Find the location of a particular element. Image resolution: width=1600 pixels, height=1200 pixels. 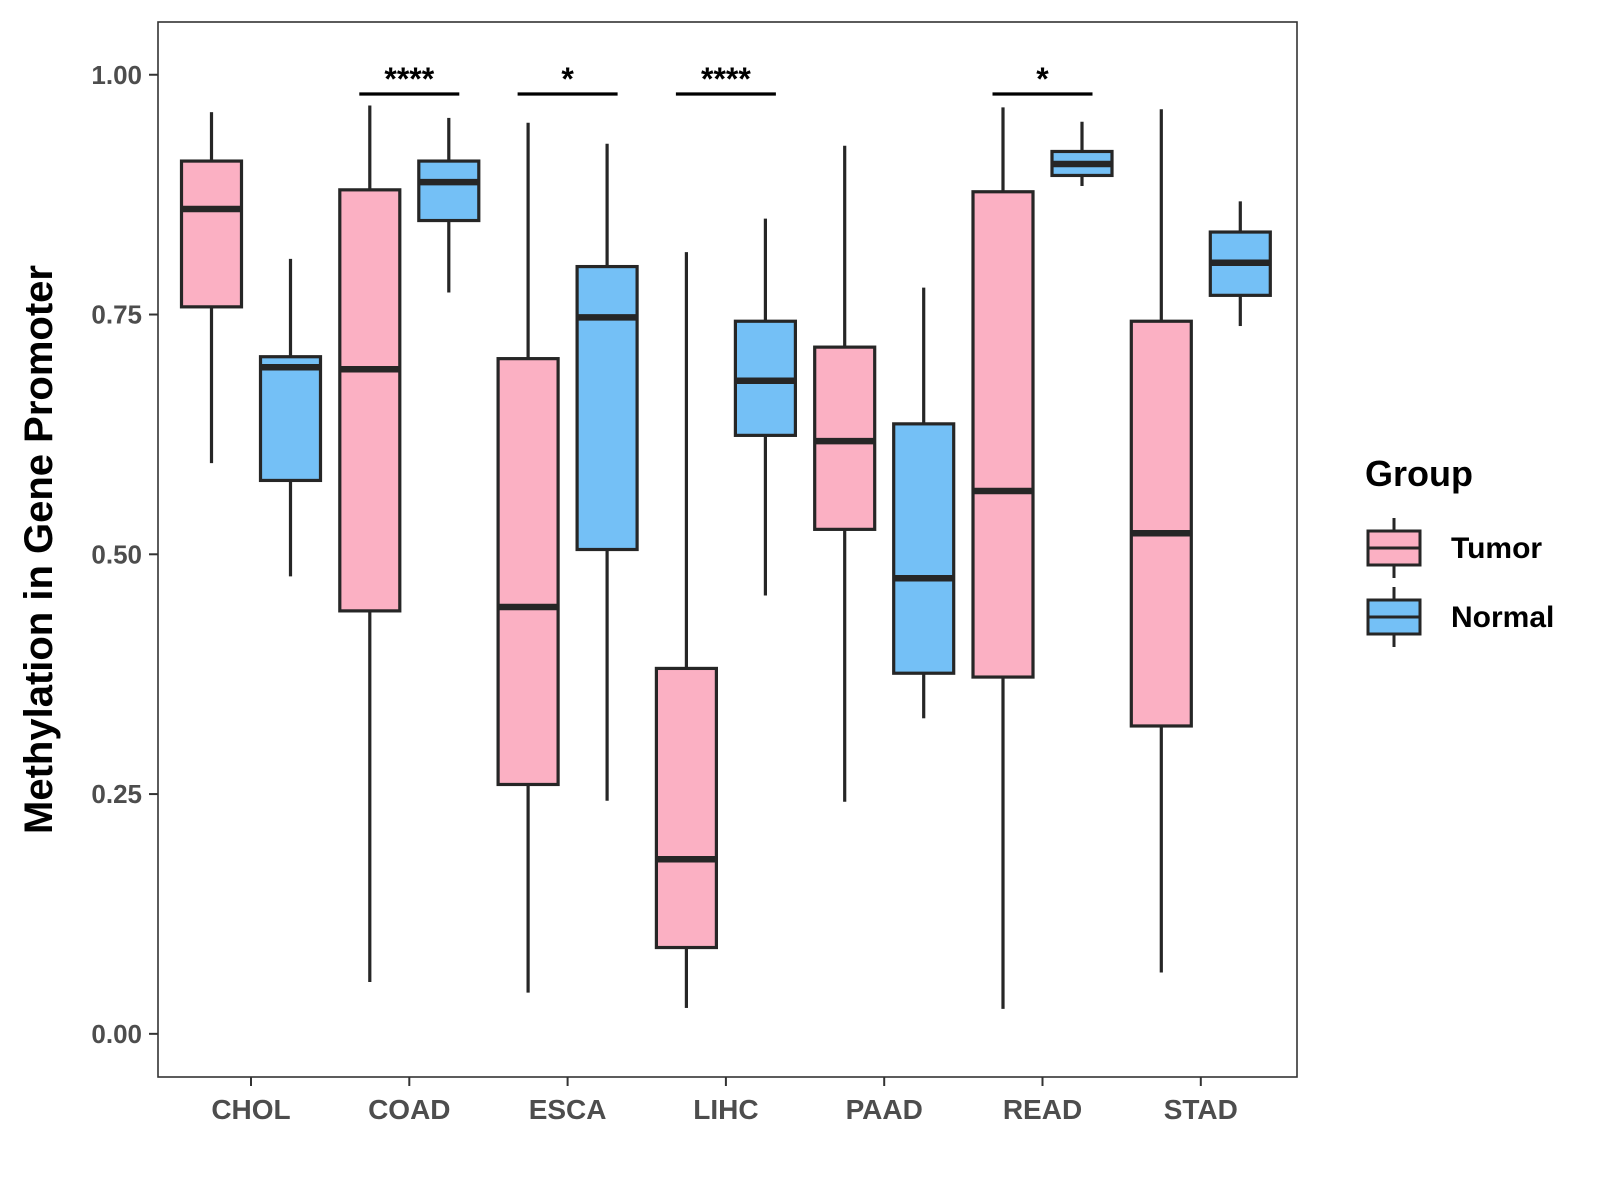

x-tick-label: CHOL is located at coordinates (250, 1109).